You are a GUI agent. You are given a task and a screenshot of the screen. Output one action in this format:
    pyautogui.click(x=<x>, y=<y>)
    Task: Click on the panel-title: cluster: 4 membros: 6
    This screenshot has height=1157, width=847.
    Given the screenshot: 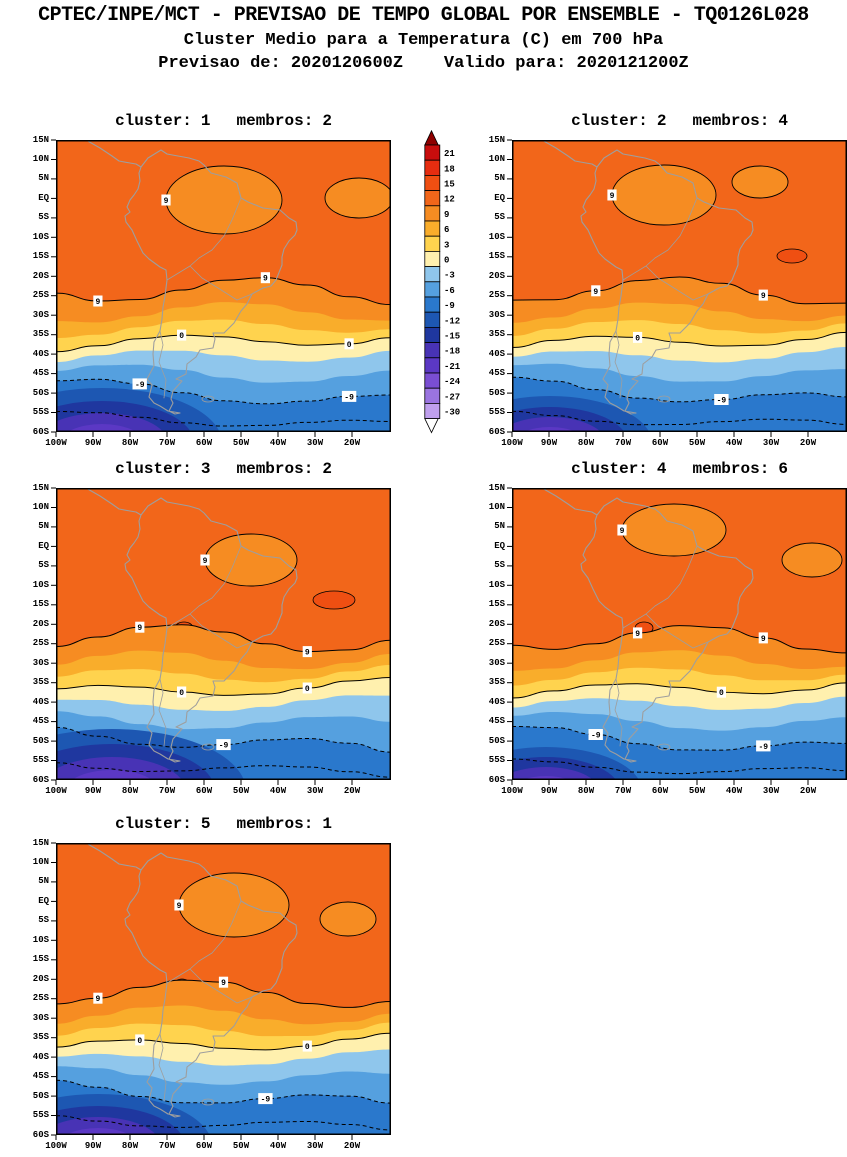 What is the action you would take?
    pyautogui.click(x=679, y=469)
    